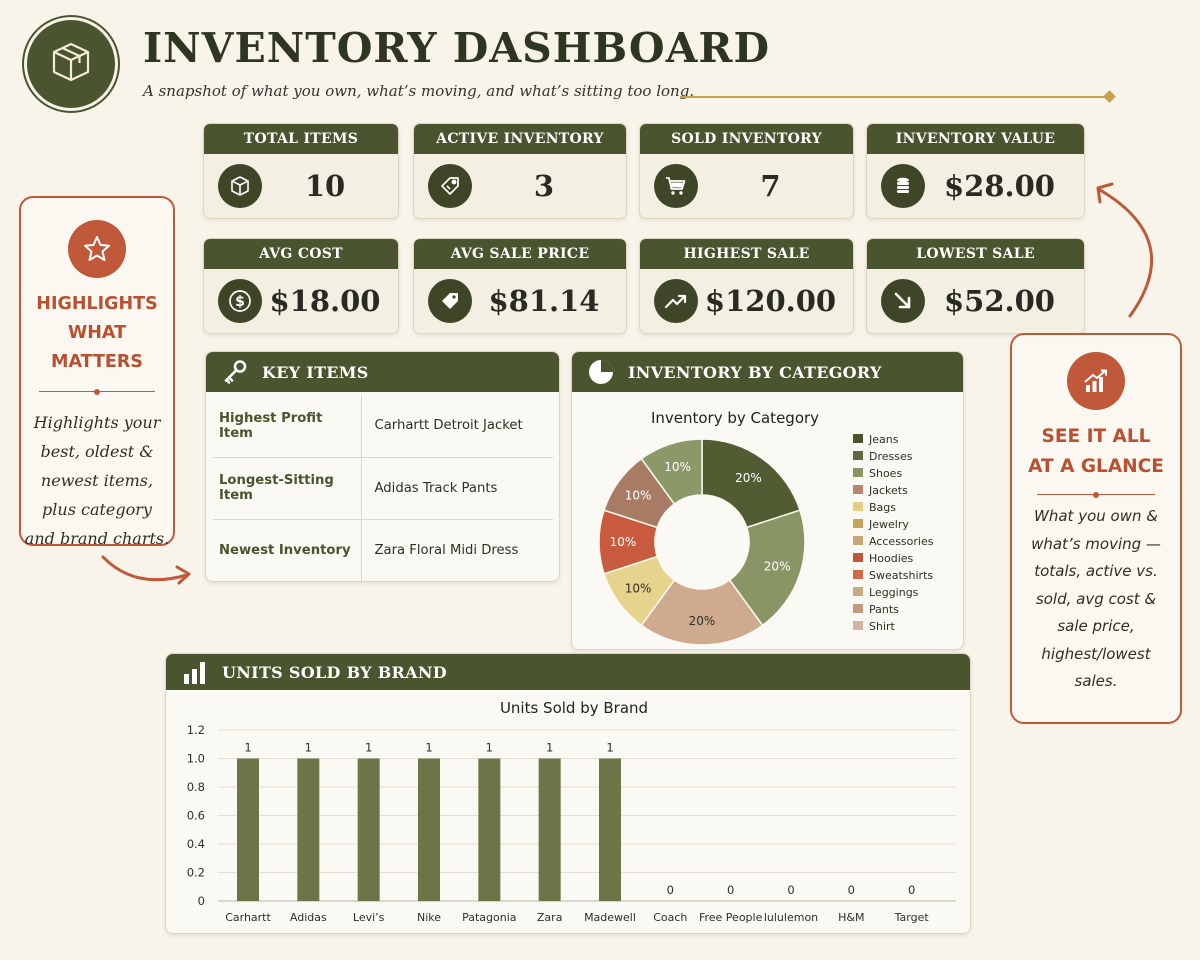 The image size is (1200, 960). Describe the element at coordinates (901, 541) in the screenshot. I see `legend-item: Accessories` at that location.